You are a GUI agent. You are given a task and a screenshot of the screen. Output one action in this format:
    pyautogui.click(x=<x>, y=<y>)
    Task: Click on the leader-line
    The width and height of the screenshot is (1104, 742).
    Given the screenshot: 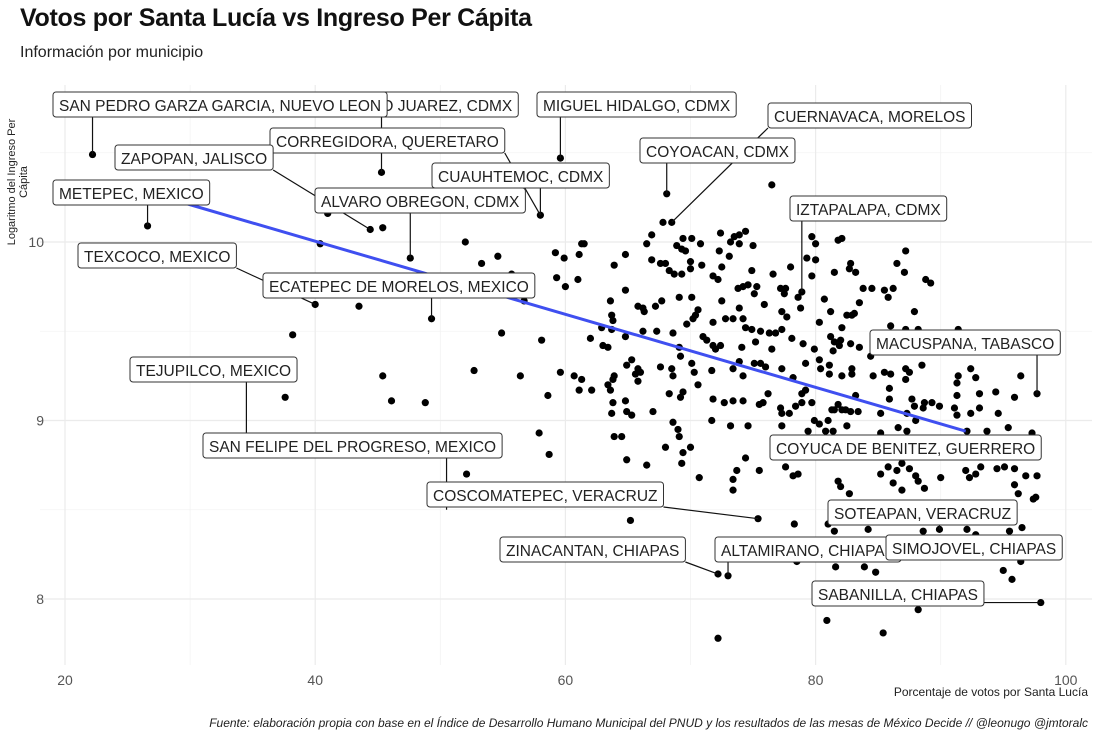 What is the action you would take?
    pyautogui.click(x=711, y=513)
    